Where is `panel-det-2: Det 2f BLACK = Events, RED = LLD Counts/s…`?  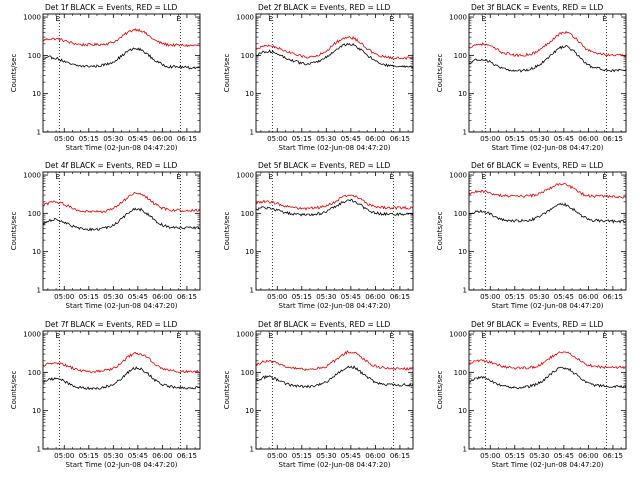 panel-det-2: Det 2f BLACK = Events, RED = LLD Counts/s… is located at coordinates (318, 77).